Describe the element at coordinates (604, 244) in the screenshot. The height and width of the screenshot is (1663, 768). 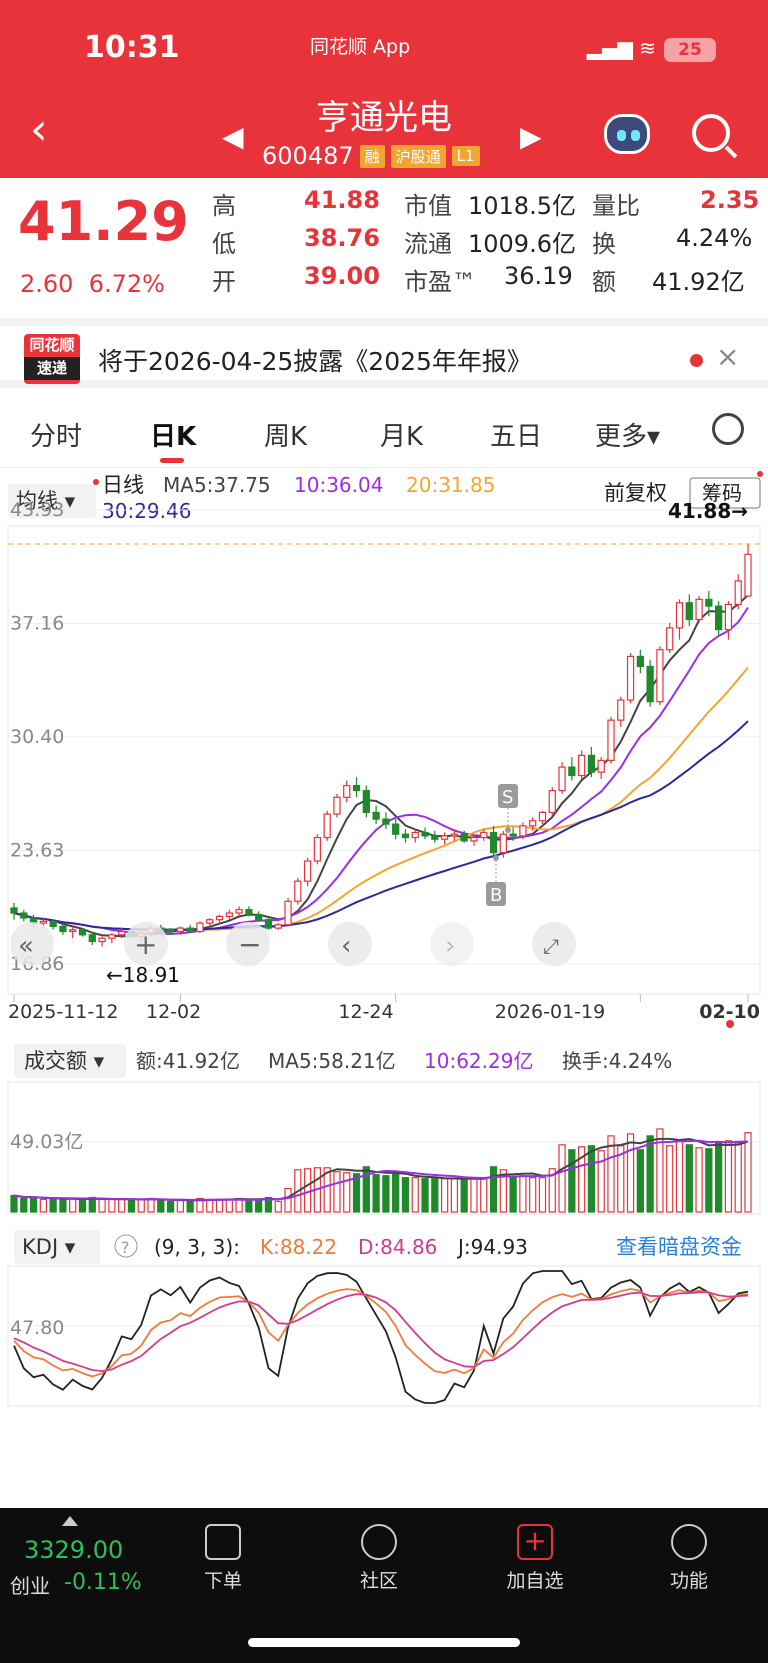
I see `turnover-label: 换` at that location.